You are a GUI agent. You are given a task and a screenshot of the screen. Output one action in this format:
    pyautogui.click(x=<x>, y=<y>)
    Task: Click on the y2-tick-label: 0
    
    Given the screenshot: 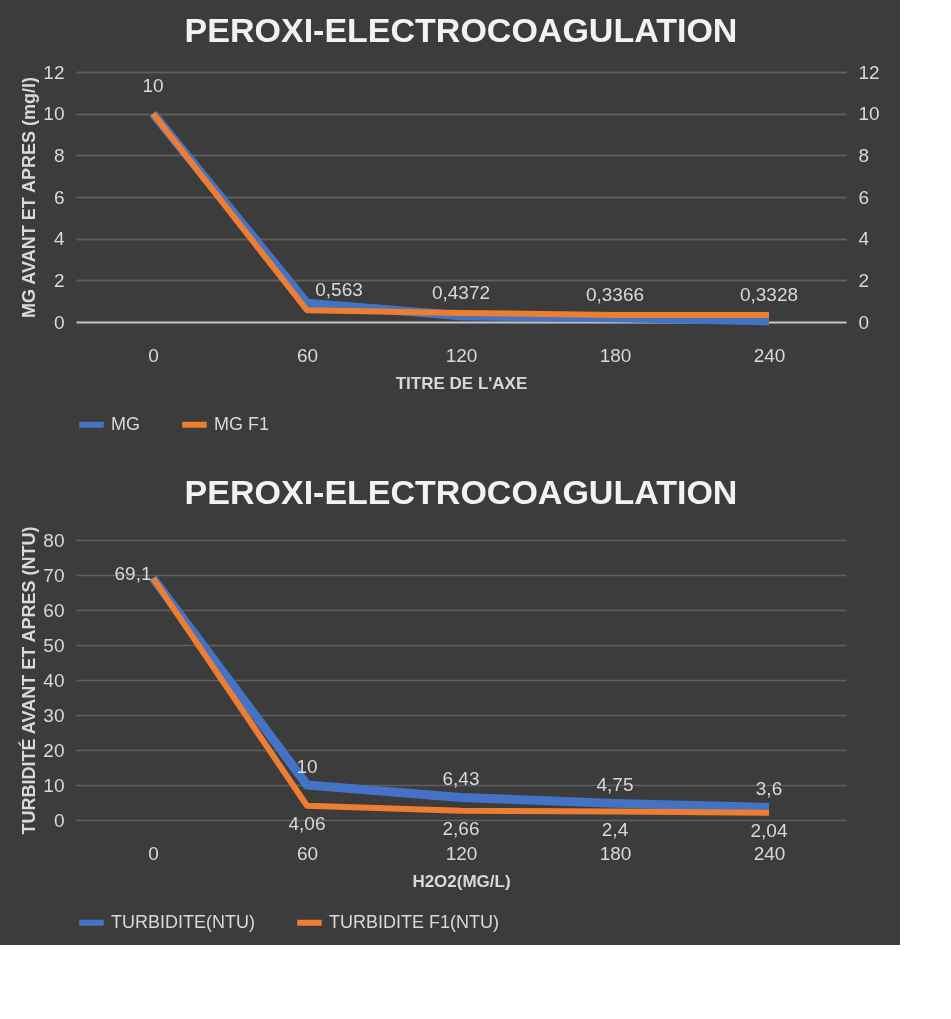 What is the action you would take?
    pyautogui.click(x=864, y=322)
    